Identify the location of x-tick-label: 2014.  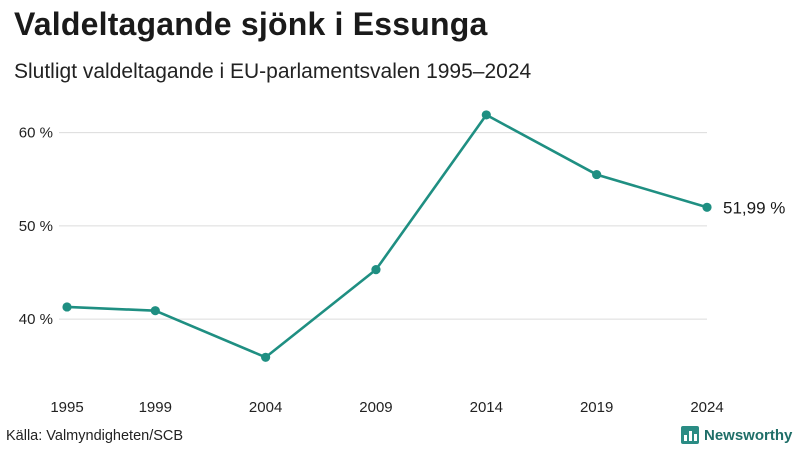
(486, 407).